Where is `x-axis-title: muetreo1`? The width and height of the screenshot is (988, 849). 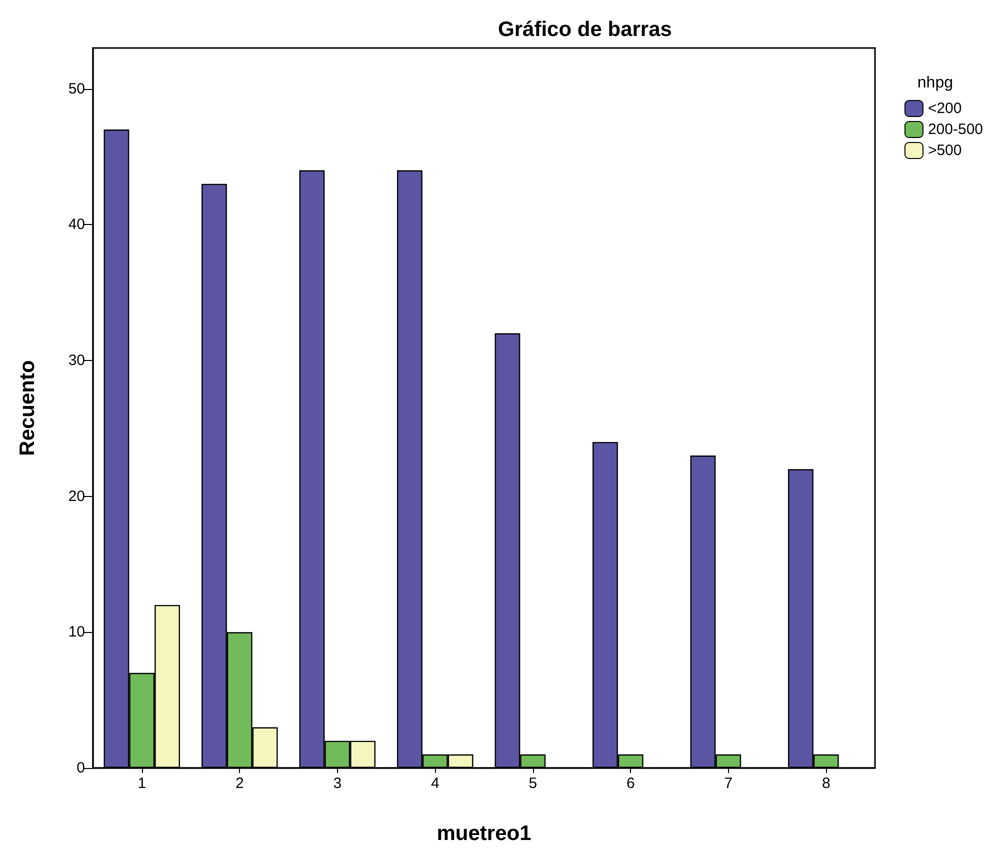
x-axis-title: muetreo1 is located at coordinates (484, 833).